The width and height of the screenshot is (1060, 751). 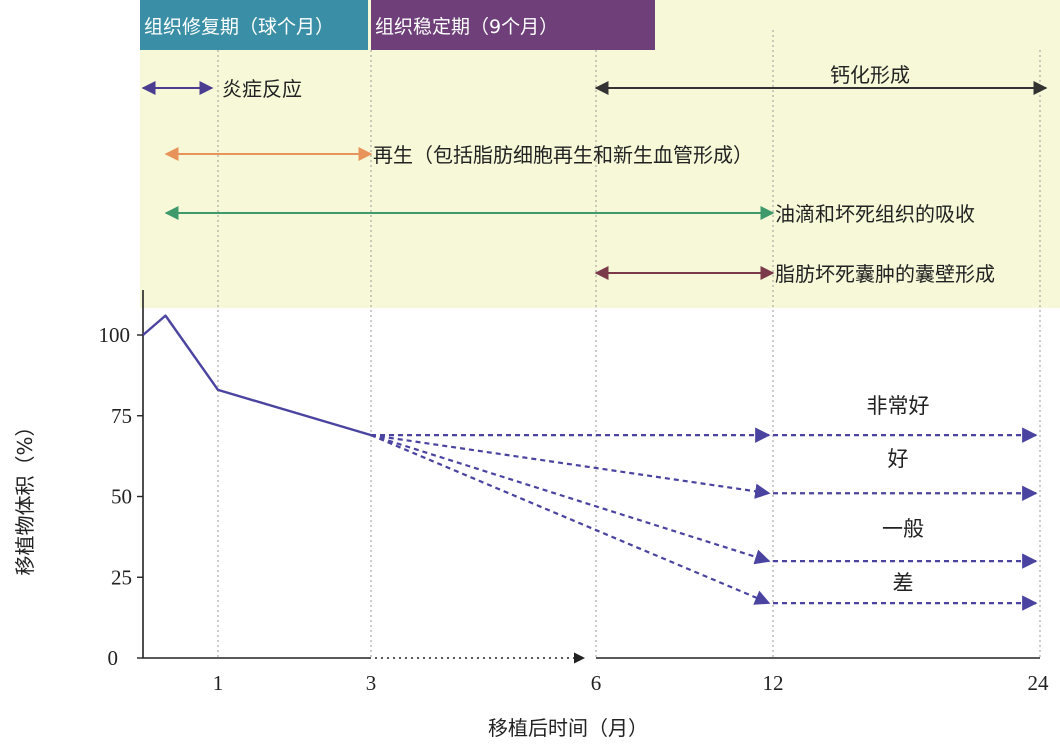 What do you see at coordinates (903, 583) in the screenshot?
I see `outcome-label-4: 差` at bounding box center [903, 583].